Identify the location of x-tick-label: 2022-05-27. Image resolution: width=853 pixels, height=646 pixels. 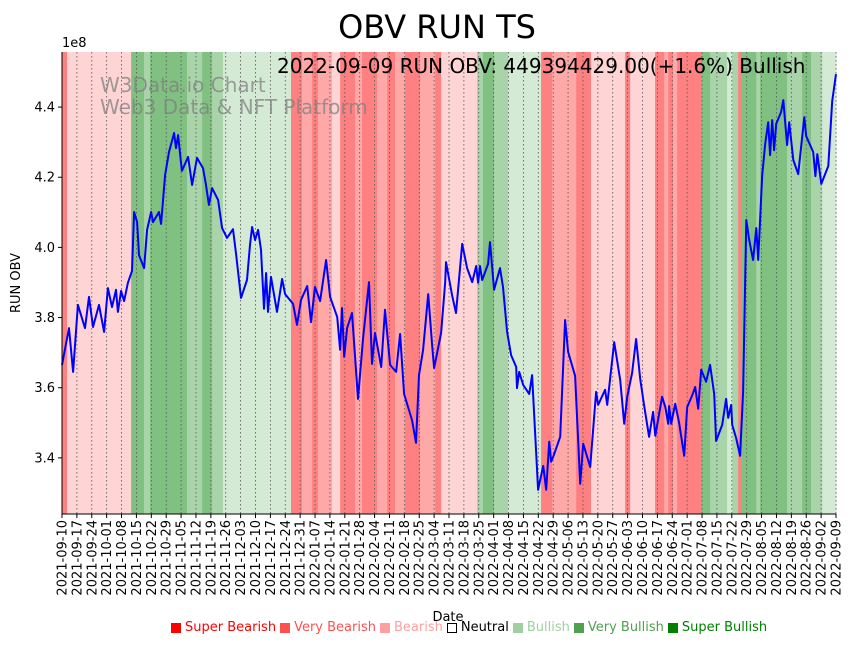
(613, 558).